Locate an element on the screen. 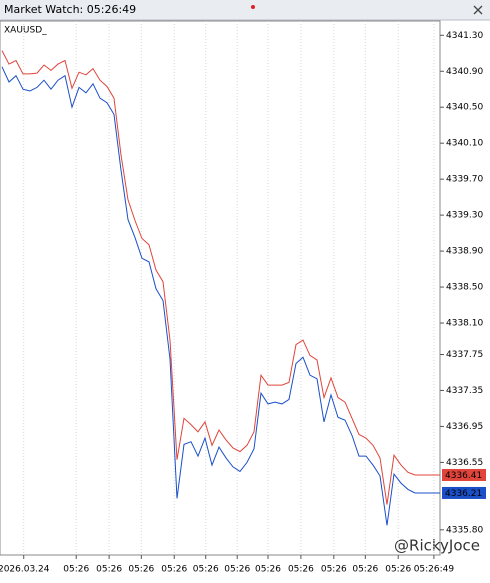  close-button is located at coordinates (478, 10).